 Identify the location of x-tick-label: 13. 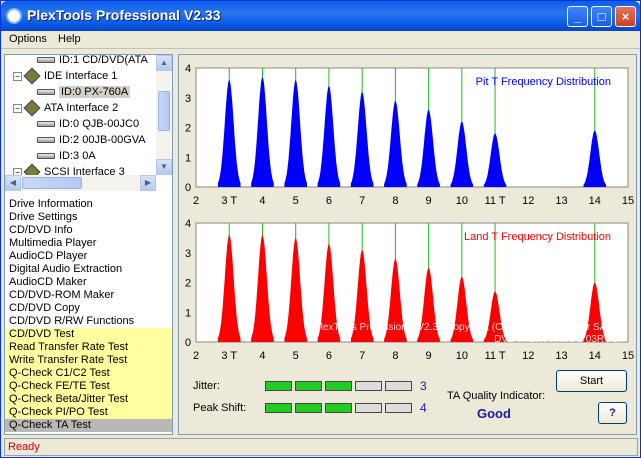
(561, 356).